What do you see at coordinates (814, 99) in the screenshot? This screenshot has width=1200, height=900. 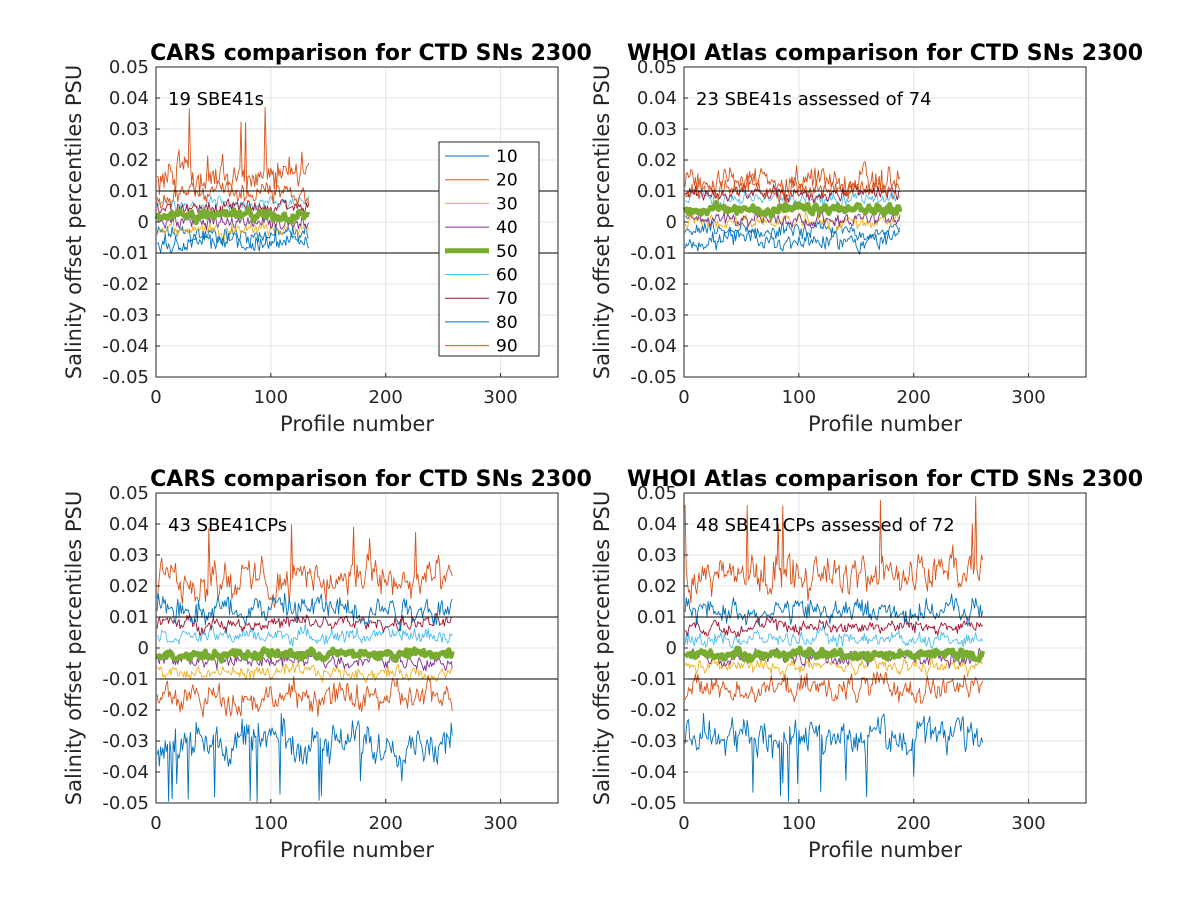 I see `chart-annotation: 23 SBE41s assessed of 74` at bounding box center [814, 99].